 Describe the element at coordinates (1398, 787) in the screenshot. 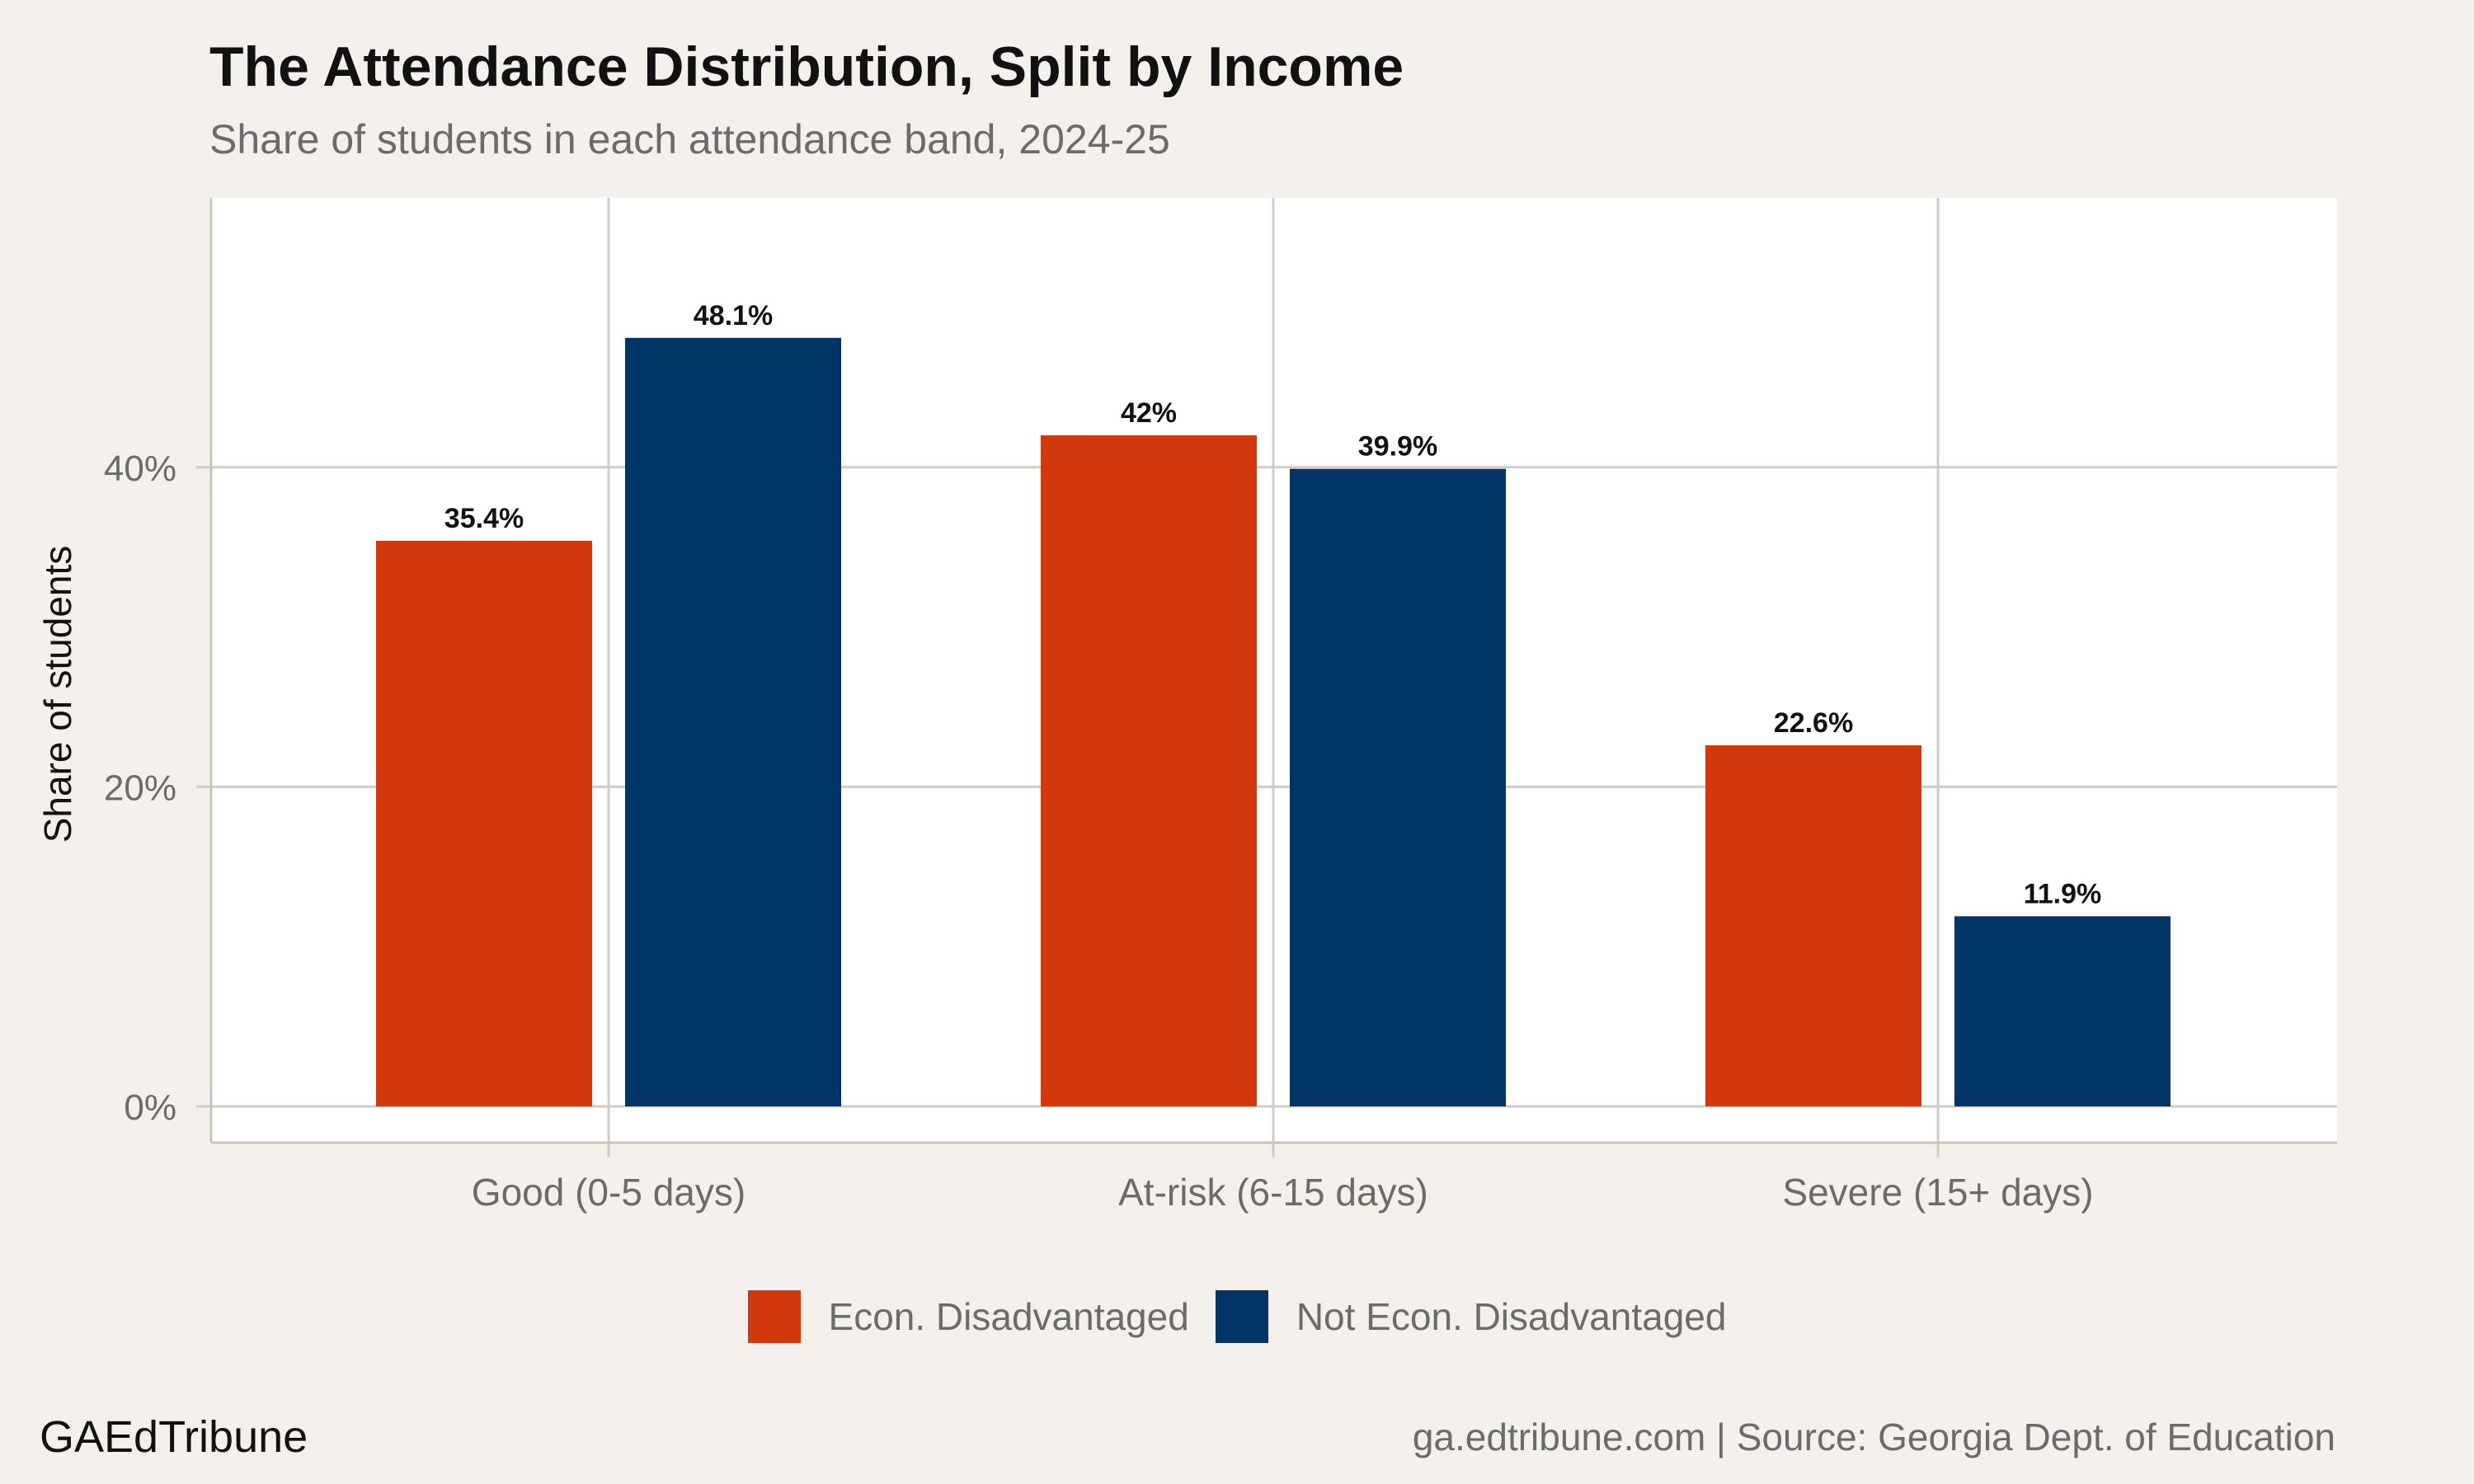

I see `bar-not-econ-disadvantaged-at-risk-6-15-days` at that location.